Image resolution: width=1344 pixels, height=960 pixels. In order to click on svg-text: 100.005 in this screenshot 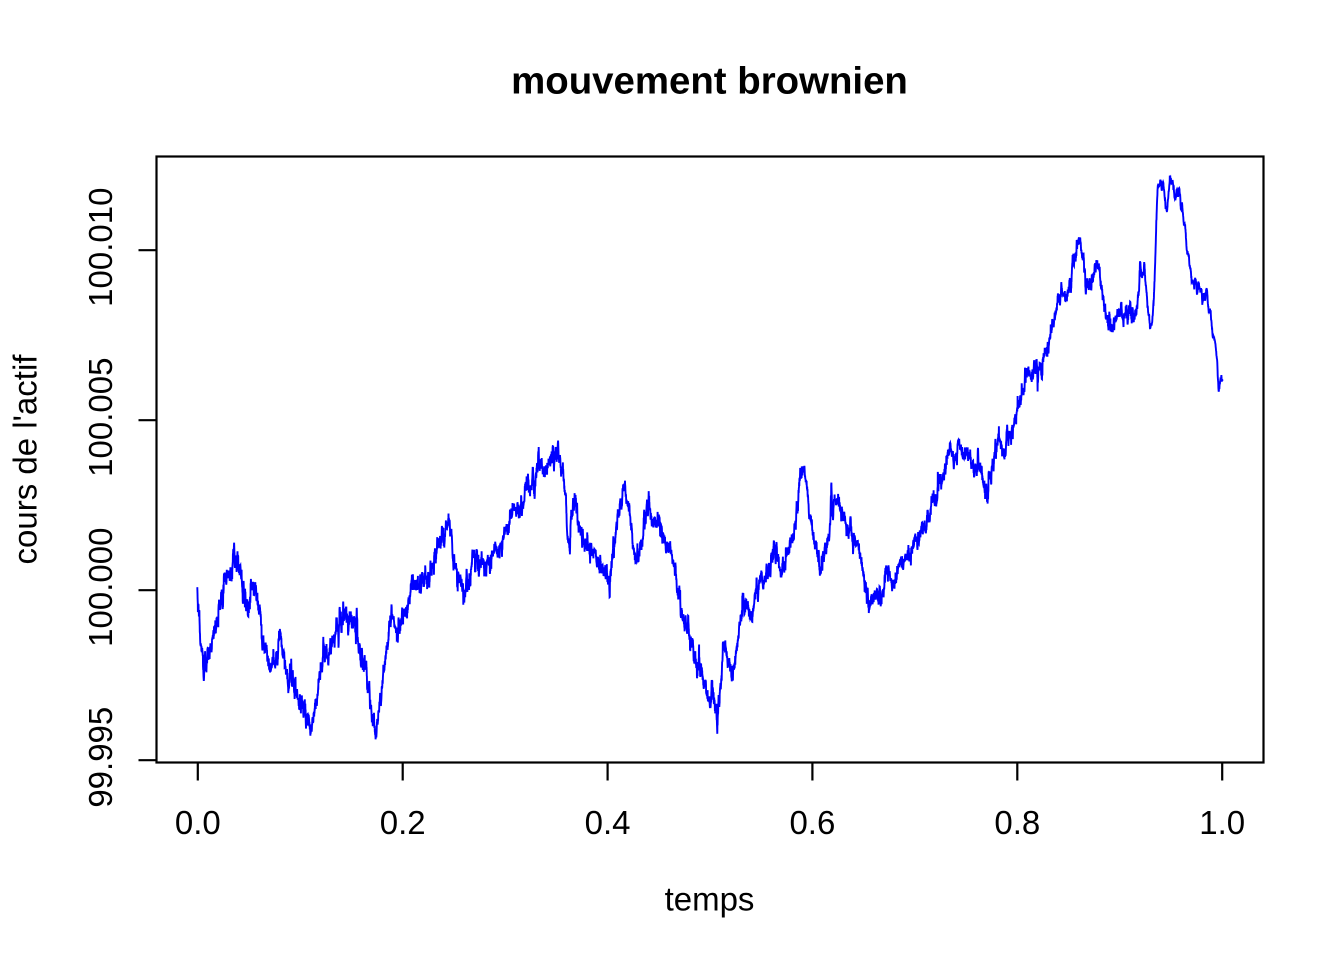, I will do `click(100, 417)`.